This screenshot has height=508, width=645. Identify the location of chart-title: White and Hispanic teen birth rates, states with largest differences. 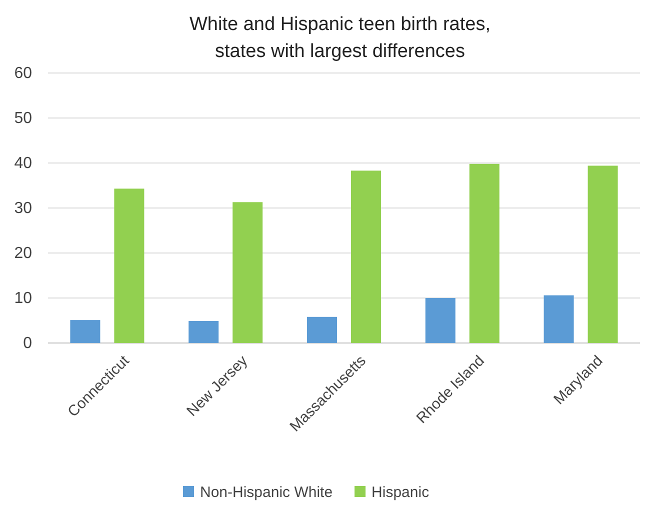
(340, 38).